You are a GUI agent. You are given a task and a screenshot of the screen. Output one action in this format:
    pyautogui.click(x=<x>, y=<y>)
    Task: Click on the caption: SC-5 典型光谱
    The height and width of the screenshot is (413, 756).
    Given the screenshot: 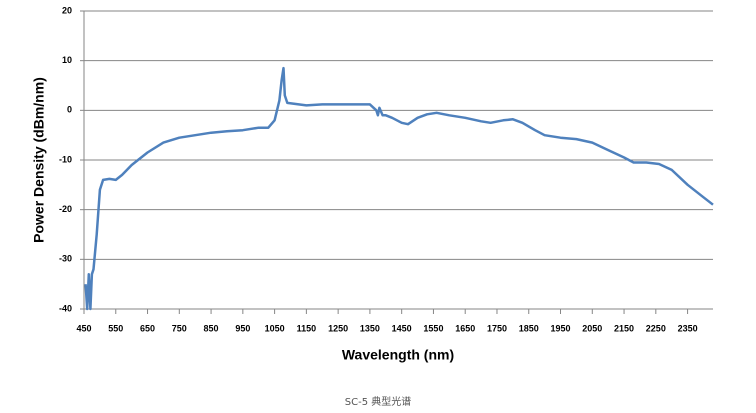 What is the action you would take?
    pyautogui.click(x=378, y=401)
    